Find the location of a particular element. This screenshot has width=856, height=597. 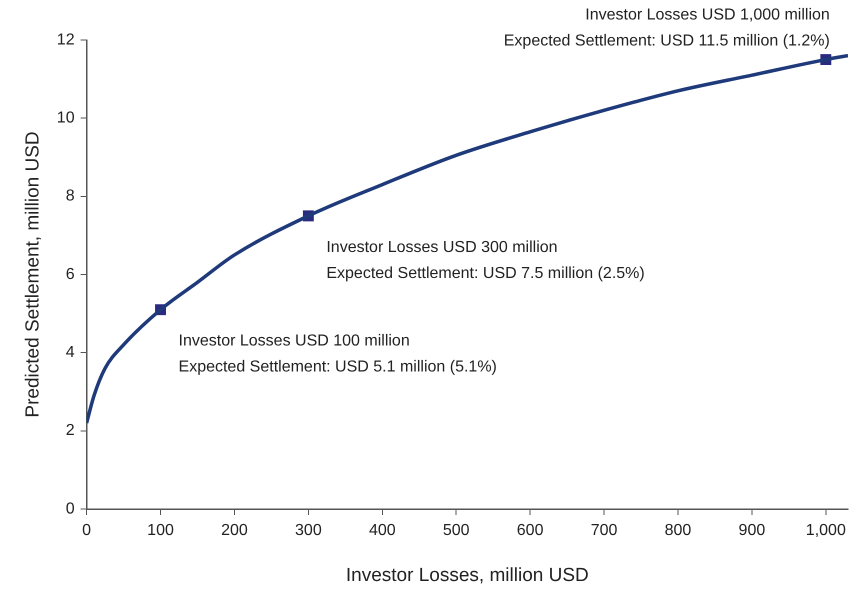

y-tick-label: 0 is located at coordinates (70, 509).